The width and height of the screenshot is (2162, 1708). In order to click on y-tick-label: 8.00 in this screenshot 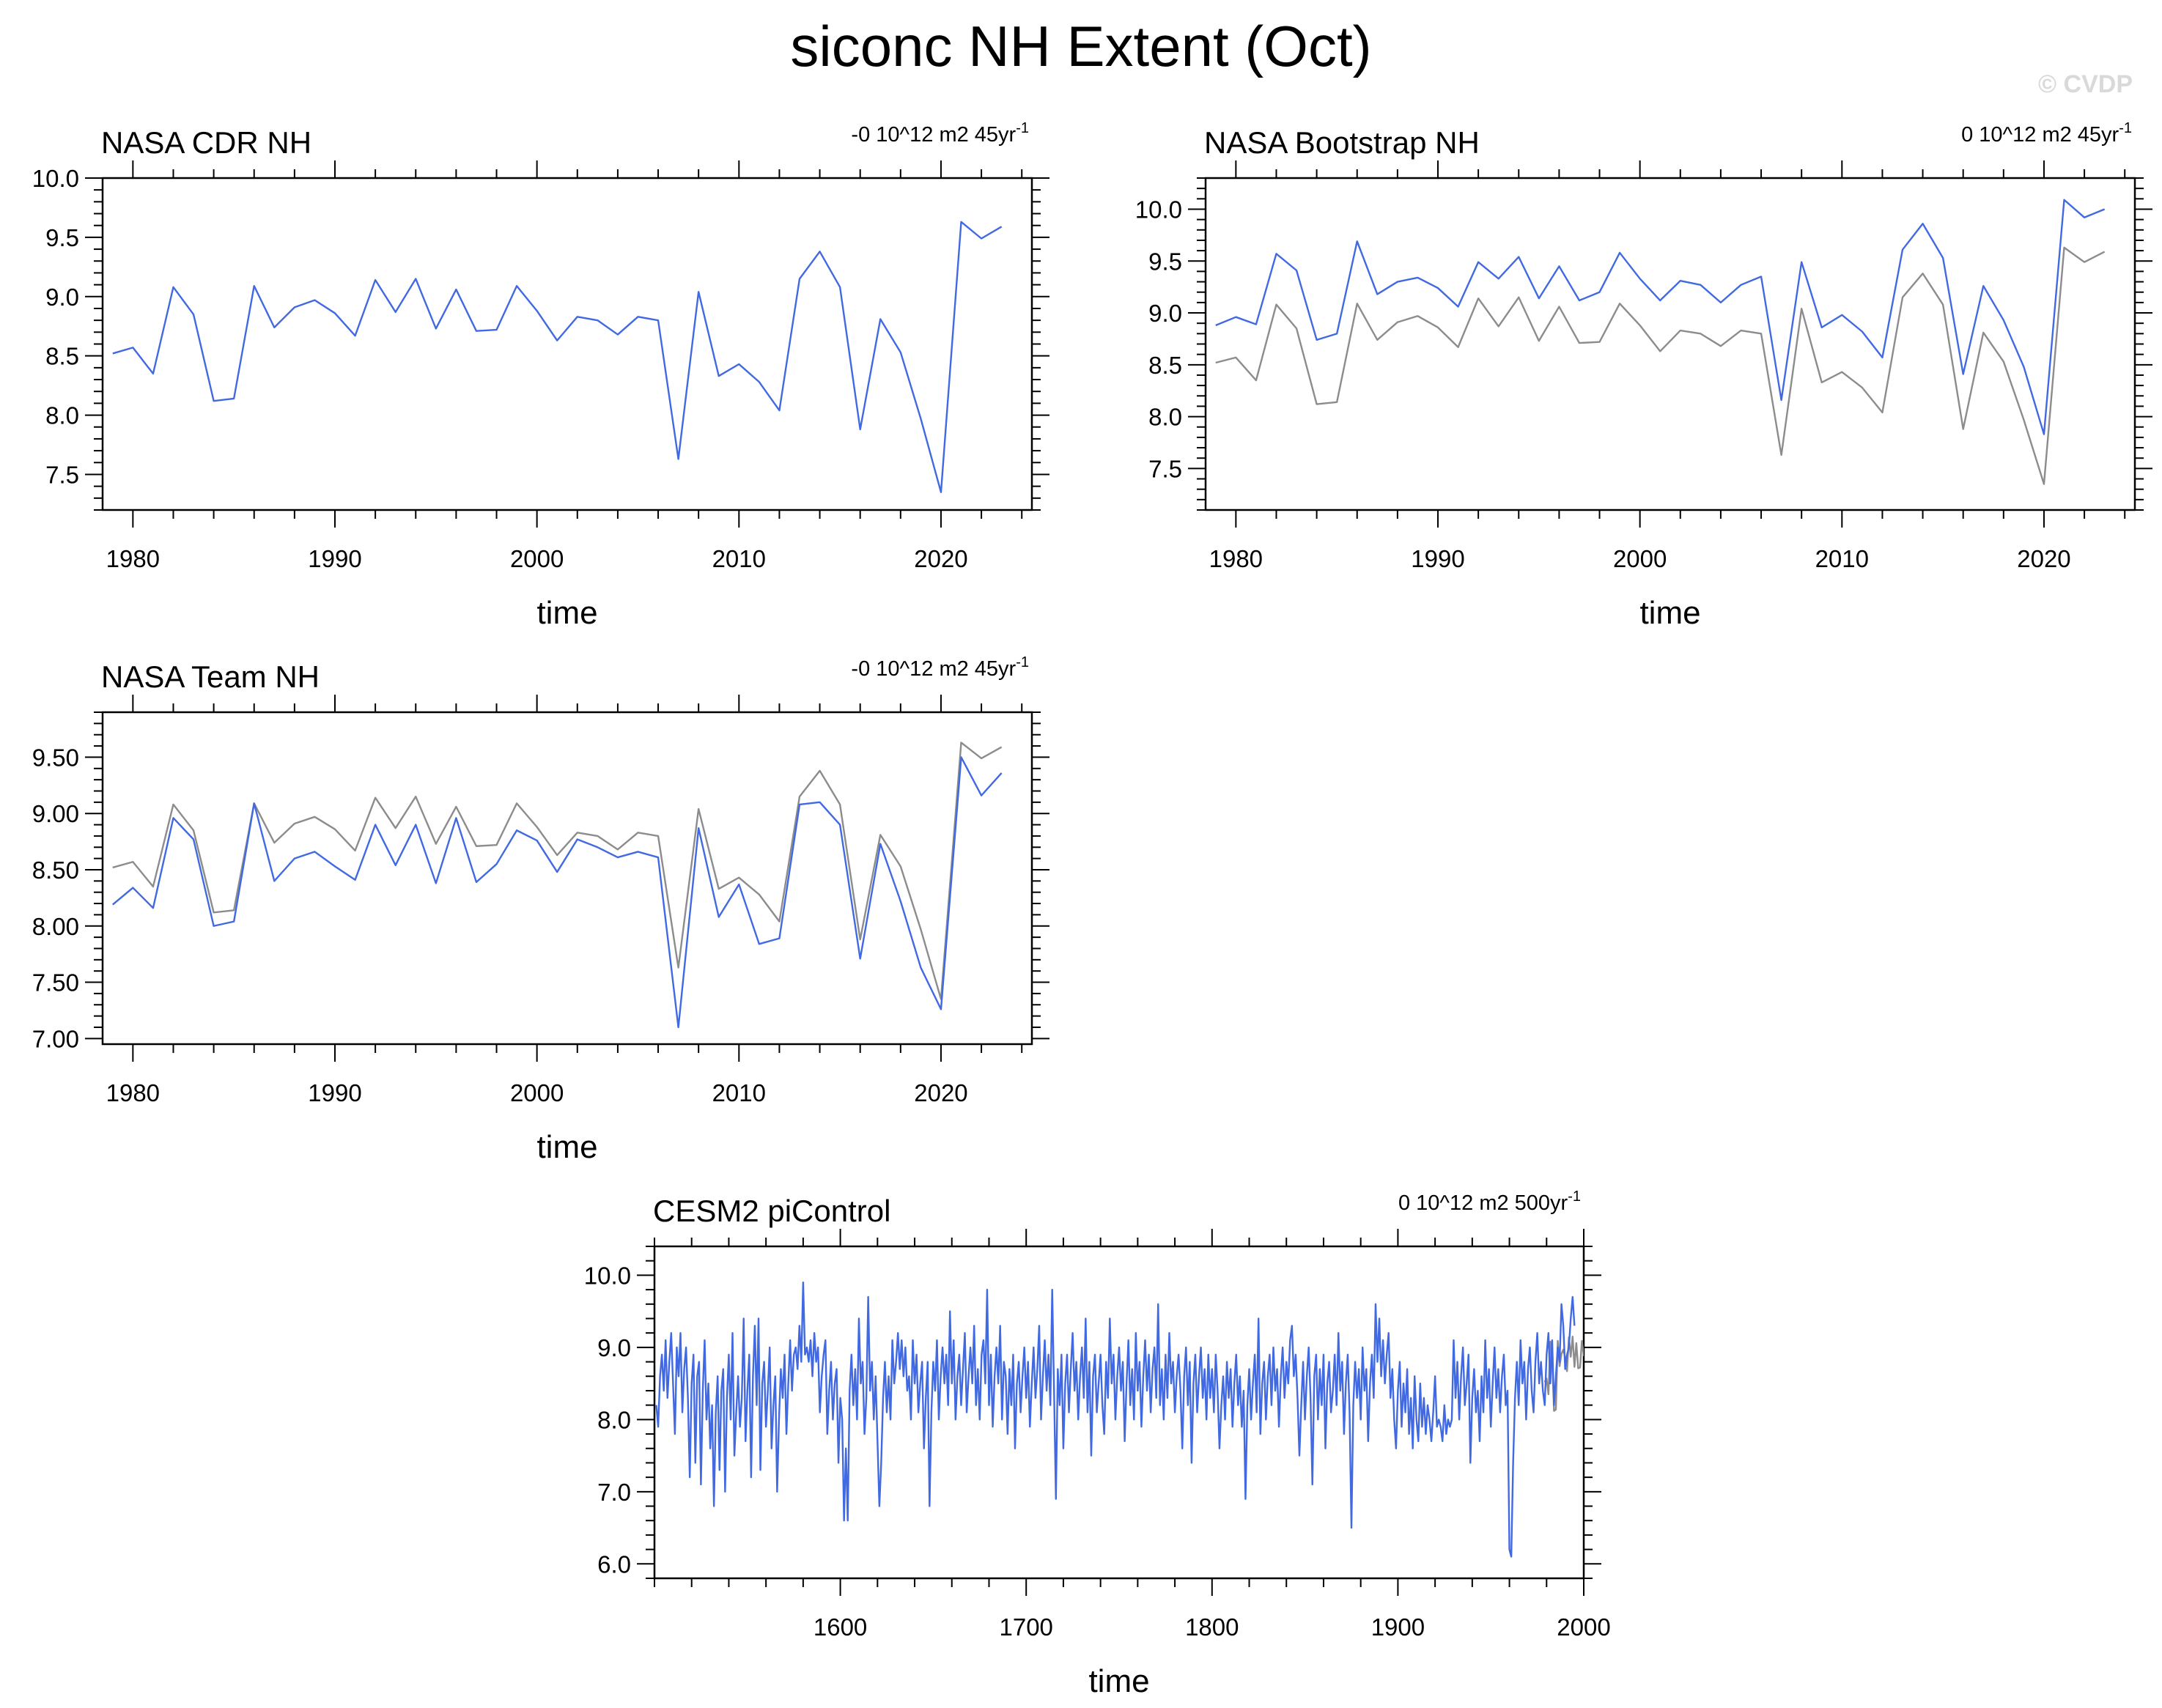, I will do `click(55, 926)`.